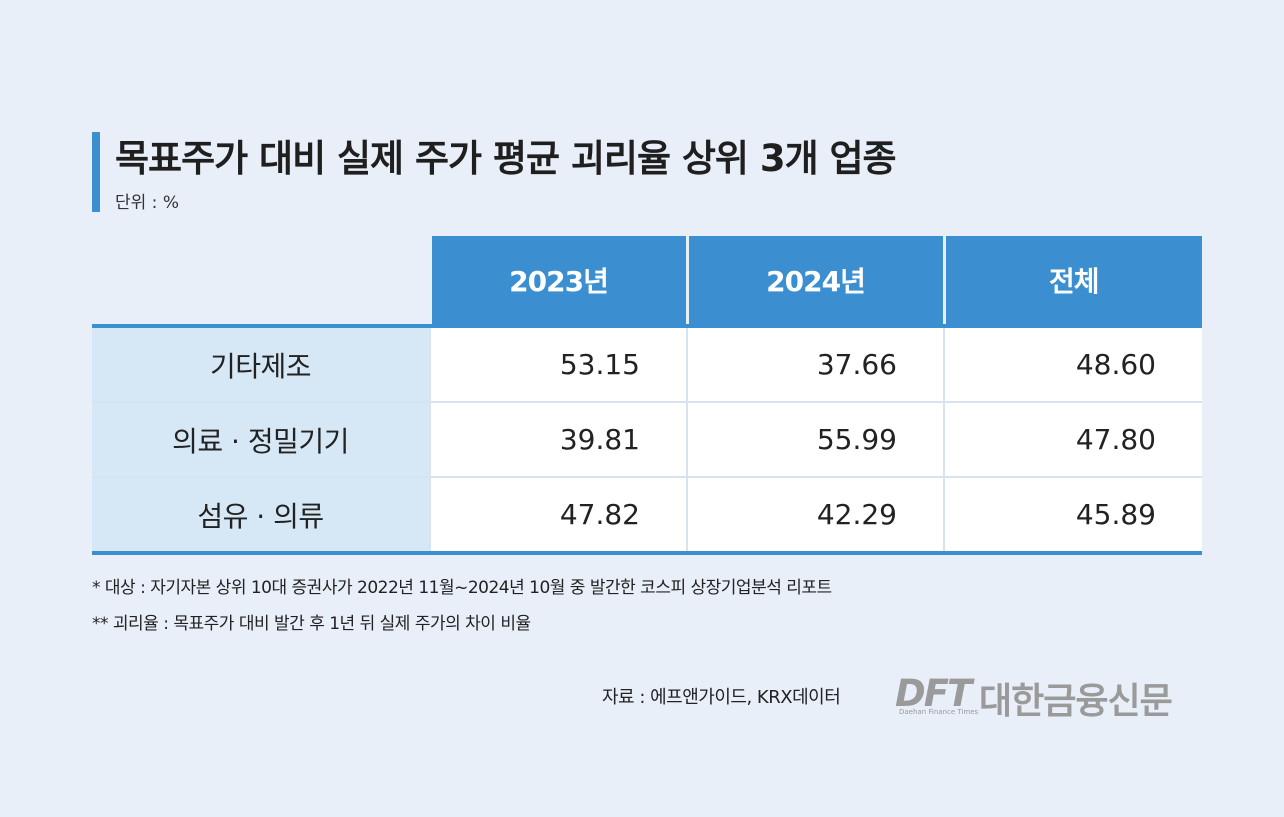  I want to click on row-category: 기타제조, so click(261, 363).